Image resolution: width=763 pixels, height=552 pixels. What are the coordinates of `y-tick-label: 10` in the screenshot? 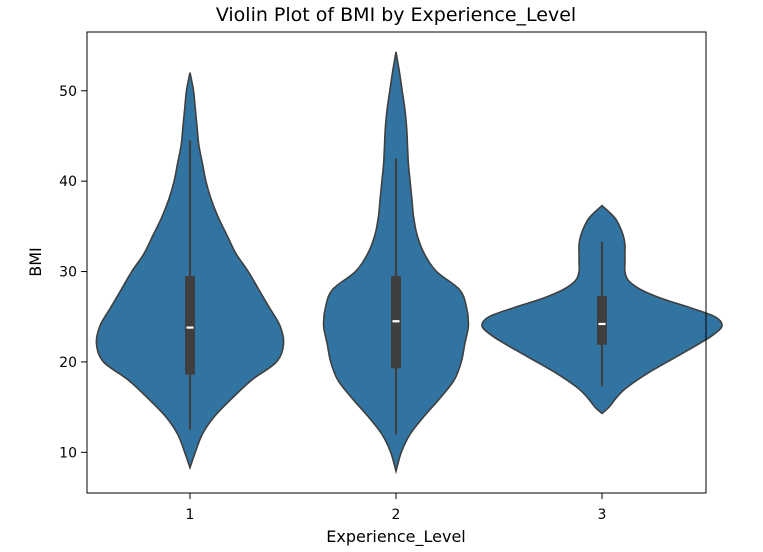 It's located at (68, 453).